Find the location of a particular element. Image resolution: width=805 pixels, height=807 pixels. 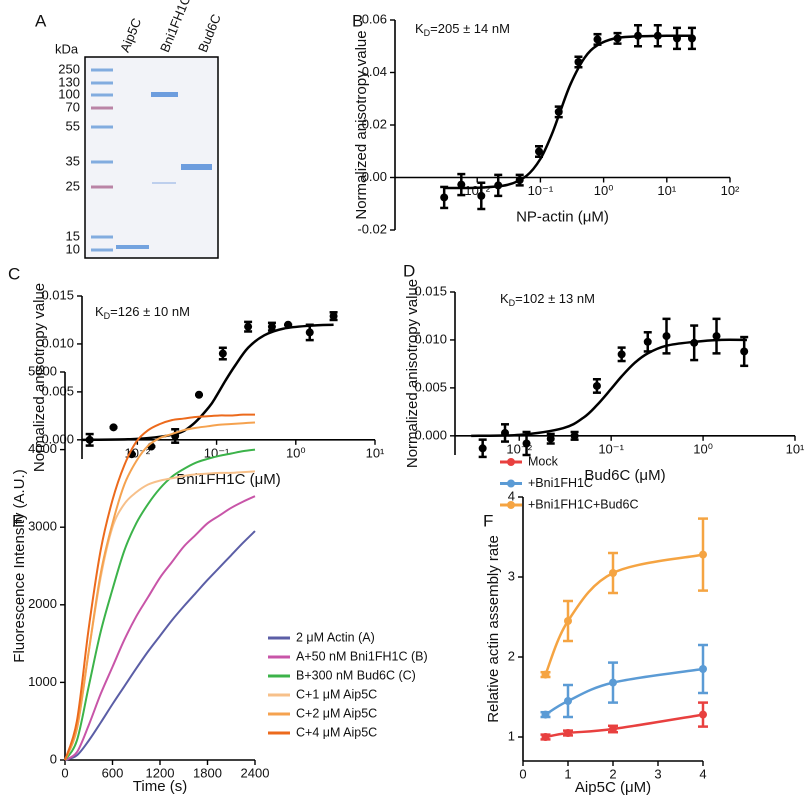

marker-label: 15 is located at coordinates (73, 235).